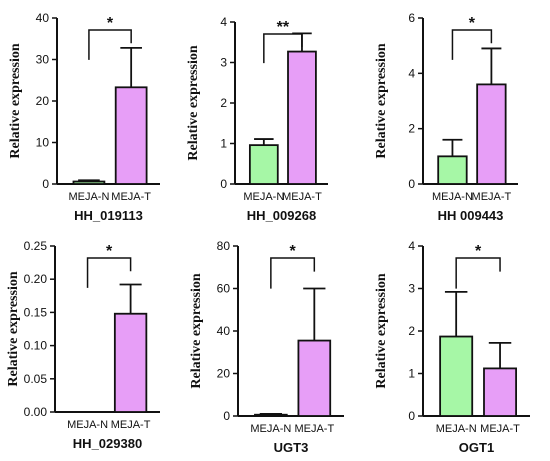 Image resolution: width=550 pixels, height=461 pixels. Describe the element at coordinates (107, 443) in the screenshot. I see `panel-title: HH_029380` at that location.